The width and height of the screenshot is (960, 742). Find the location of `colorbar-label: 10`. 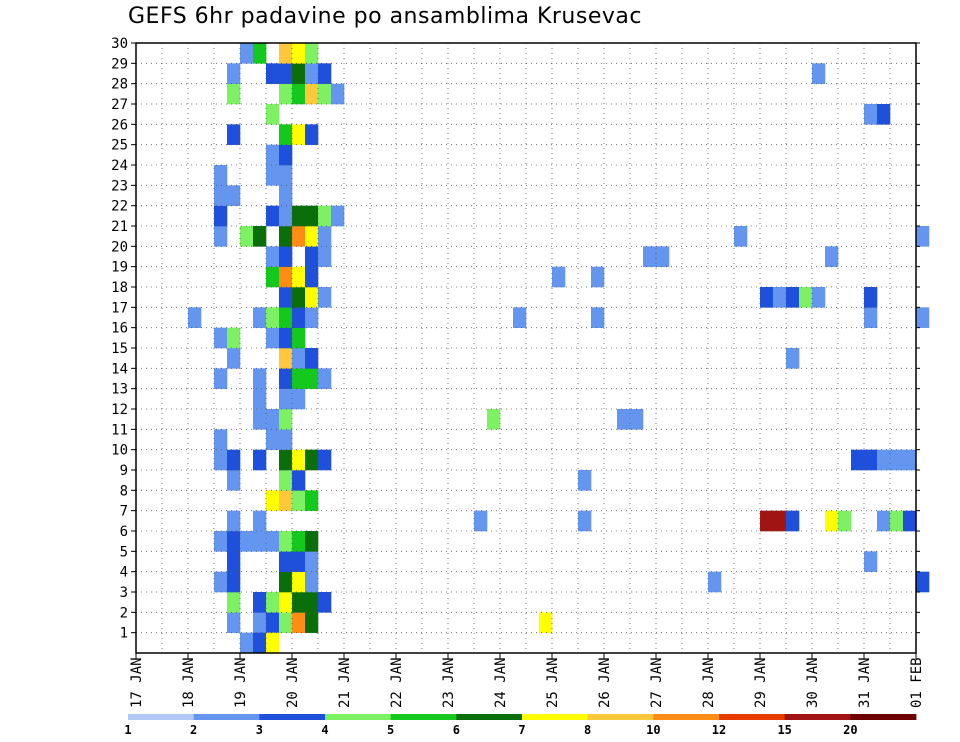

colorbar-label: 10 is located at coordinates (653, 730).